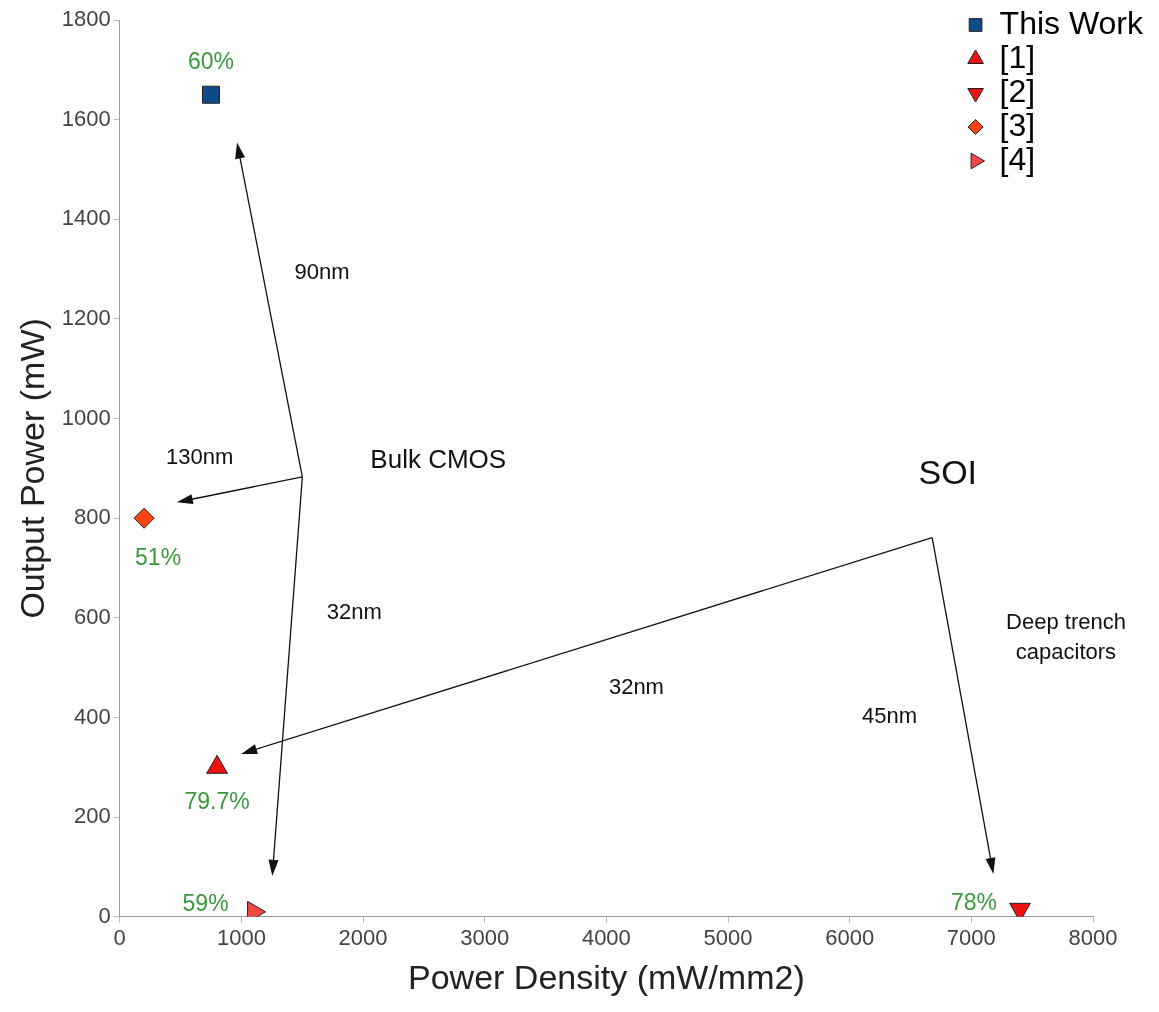 The height and width of the screenshot is (1012, 1159). What do you see at coordinates (217, 800) in the screenshot?
I see `annotation: 79.7%` at bounding box center [217, 800].